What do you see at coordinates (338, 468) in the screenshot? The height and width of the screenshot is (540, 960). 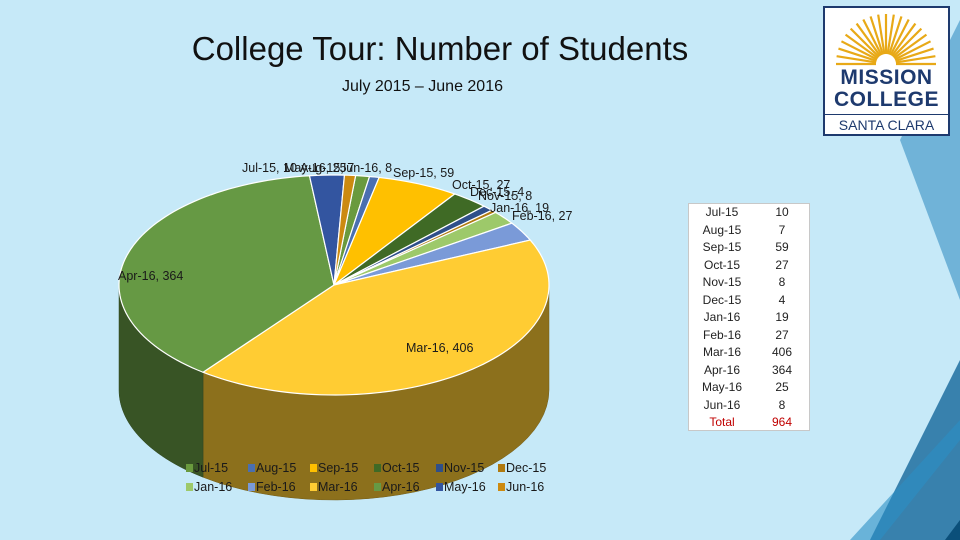 I see `legend-label-Sep-15: Sep-15` at bounding box center [338, 468].